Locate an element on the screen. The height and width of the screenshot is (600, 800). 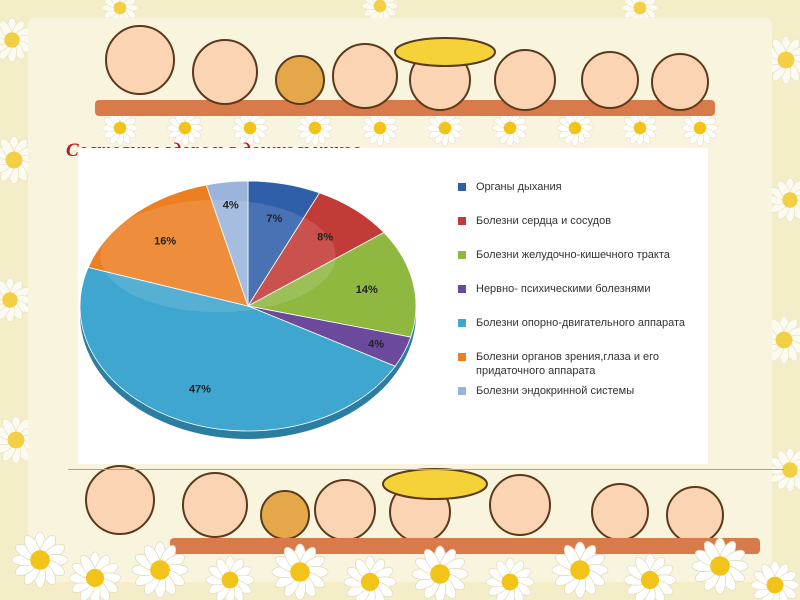
decorative-divider is located at coordinates (426, 469).